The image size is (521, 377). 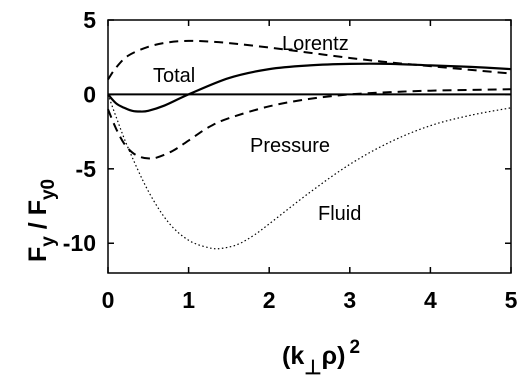 I want to click on x-axis-label: (k⊥ρ) 2, so click(x=321, y=357).